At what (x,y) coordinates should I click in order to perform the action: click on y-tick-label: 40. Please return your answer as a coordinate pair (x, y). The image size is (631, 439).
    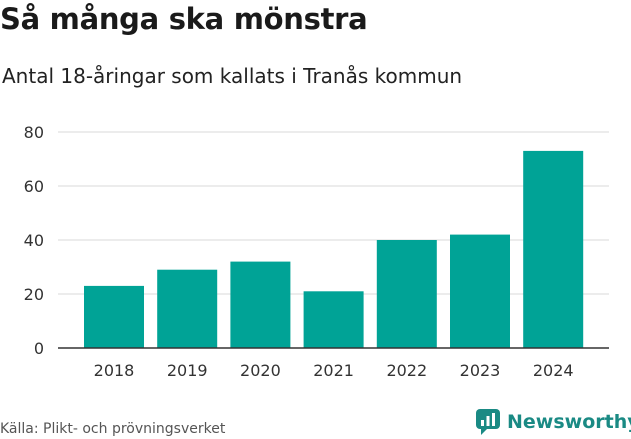
    Looking at the image, I should click on (34, 240).